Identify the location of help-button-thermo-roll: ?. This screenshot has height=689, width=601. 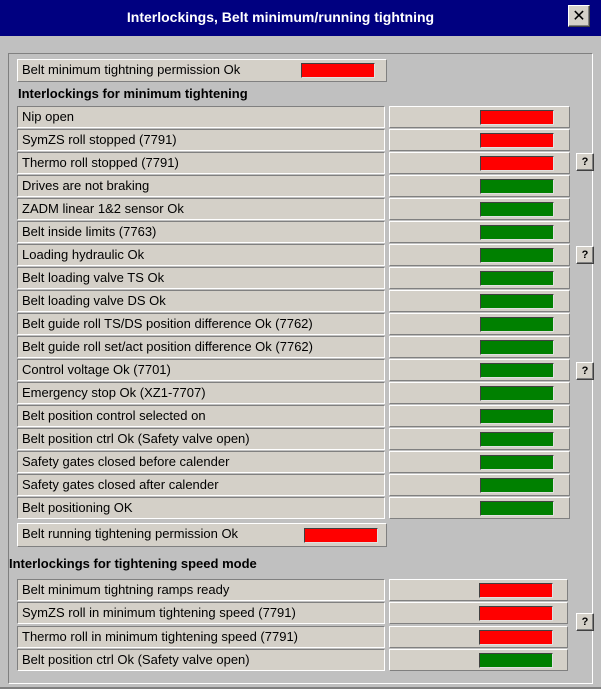
(585, 162).